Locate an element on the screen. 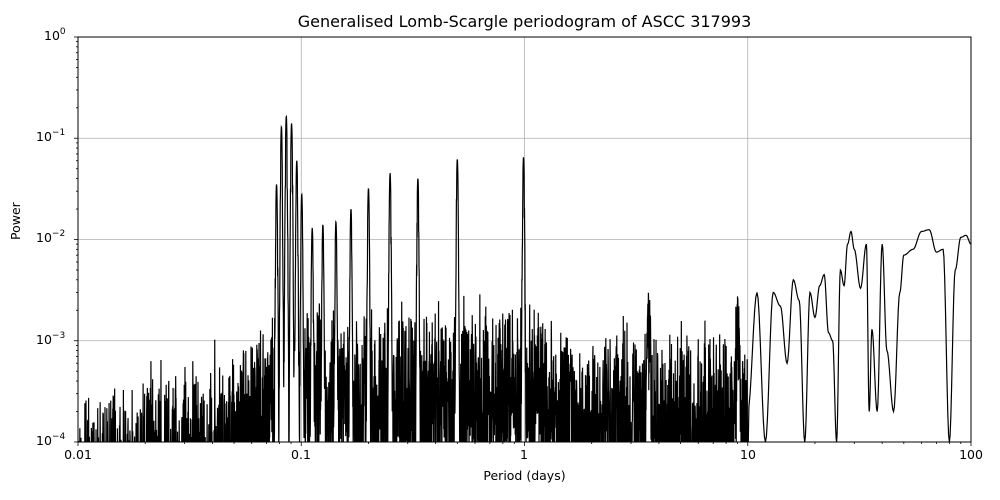 Image resolution: width=1000 pixels, height=500 pixels. x-tick-label: 1 is located at coordinates (524, 454).